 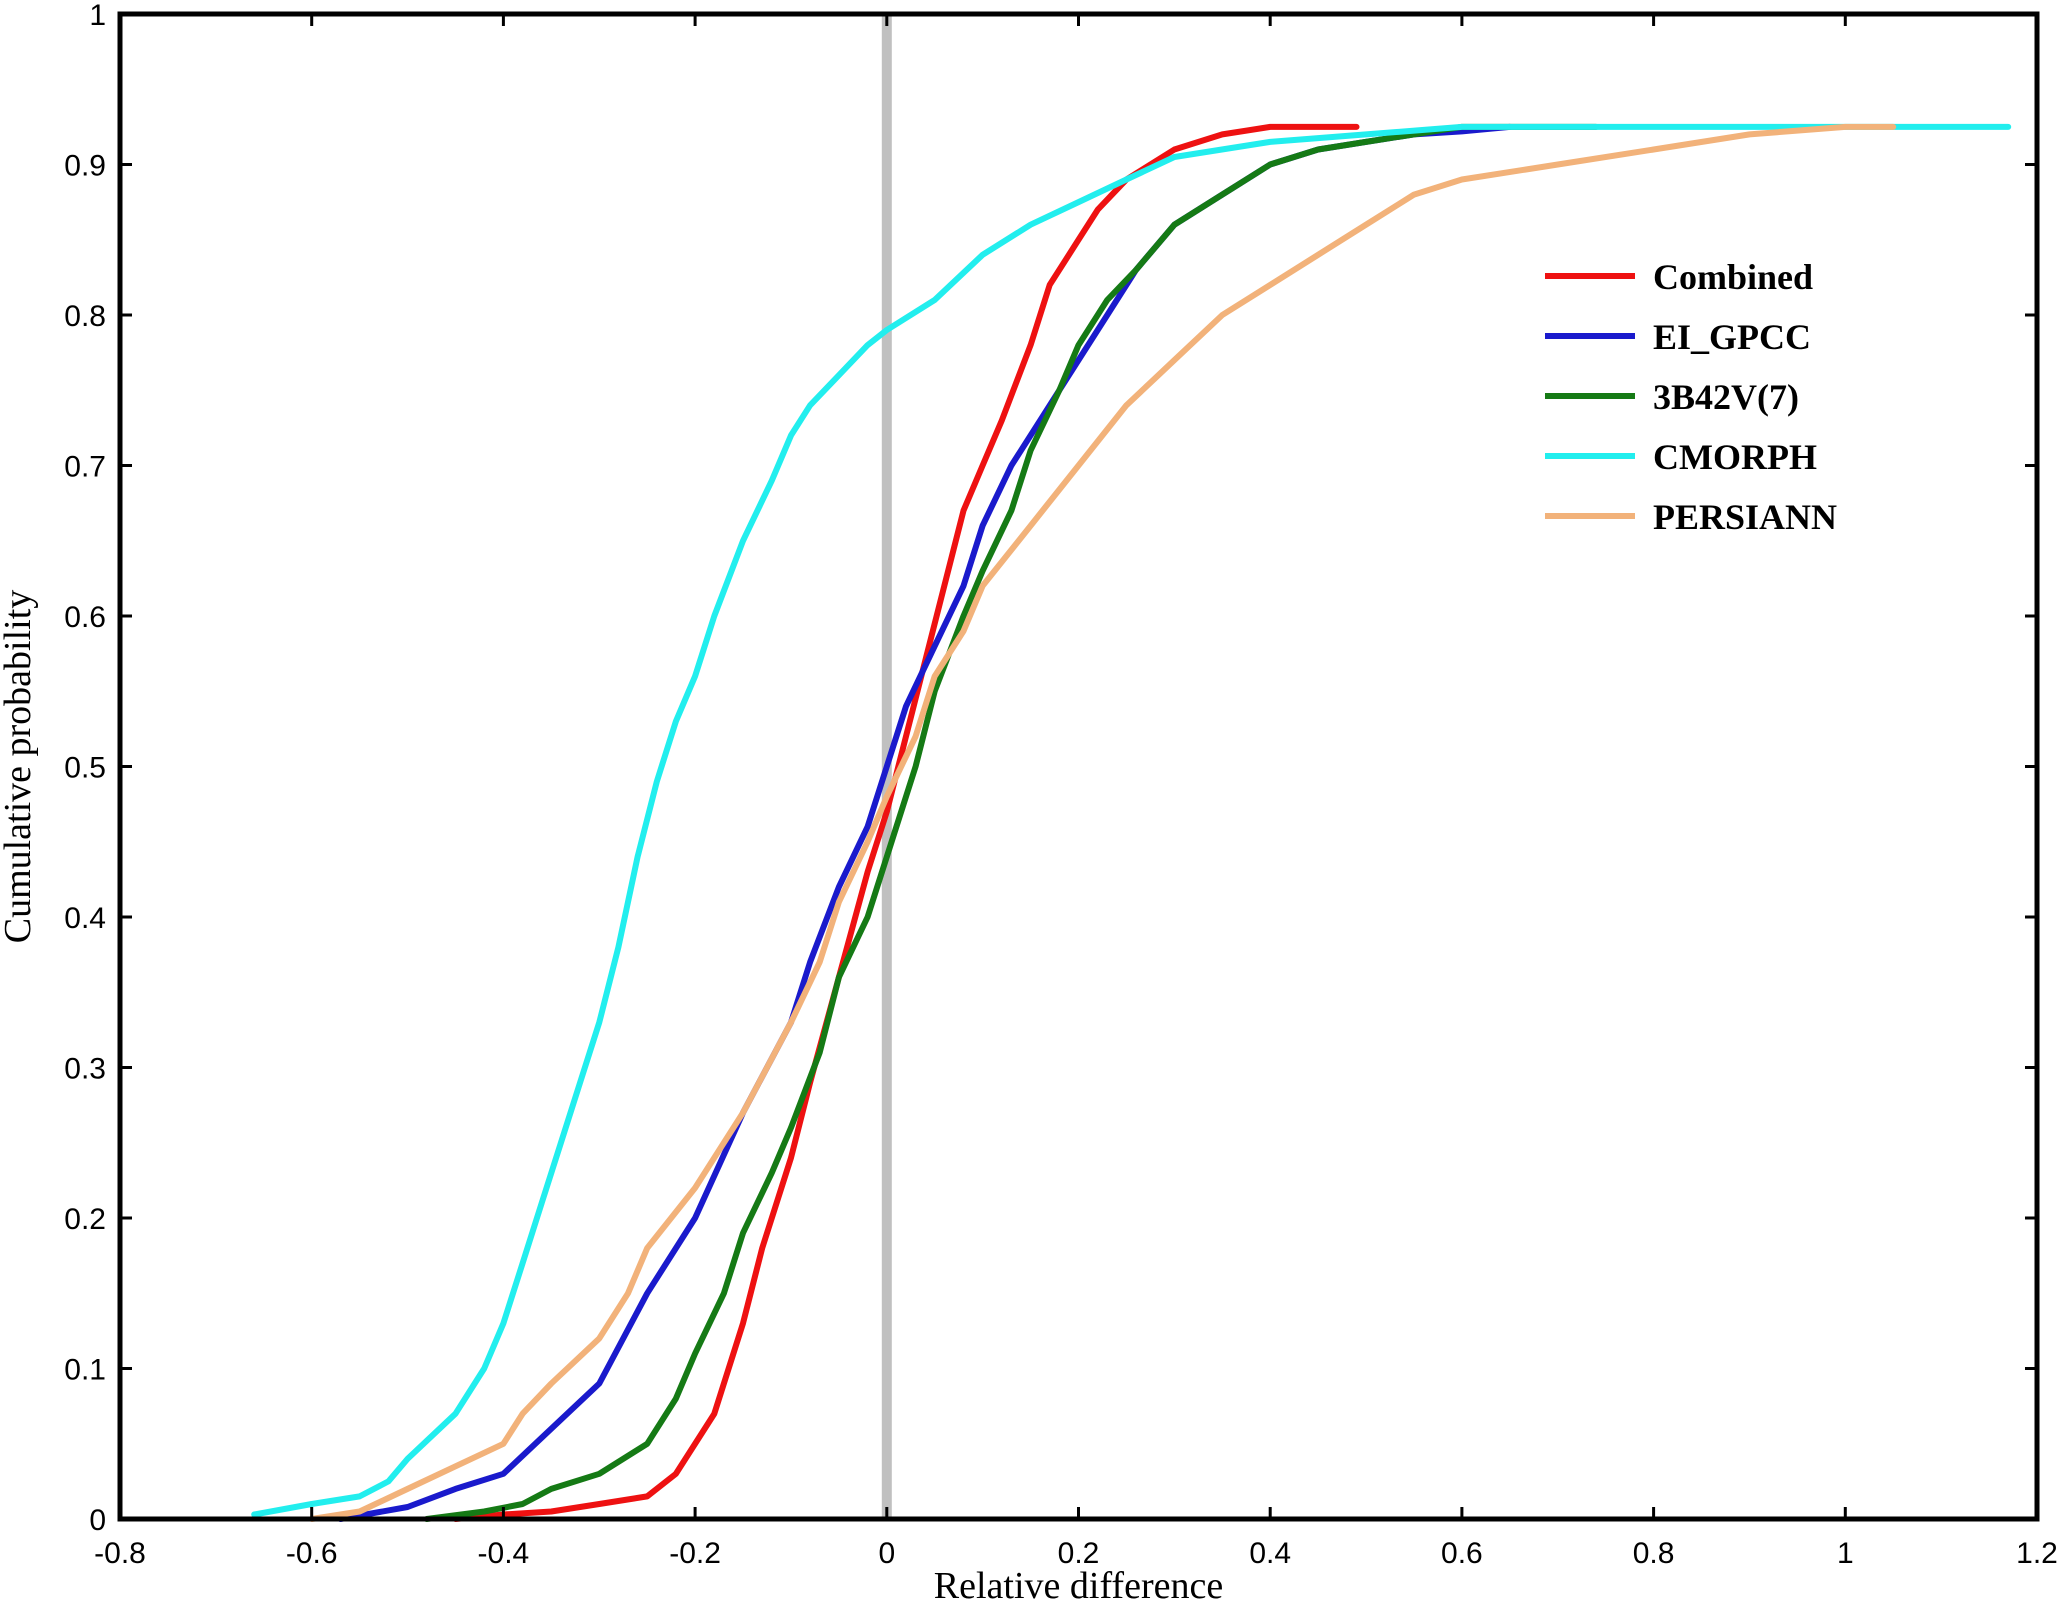 What do you see at coordinates (97, 1520) in the screenshot?
I see `y-tick-label: 0` at bounding box center [97, 1520].